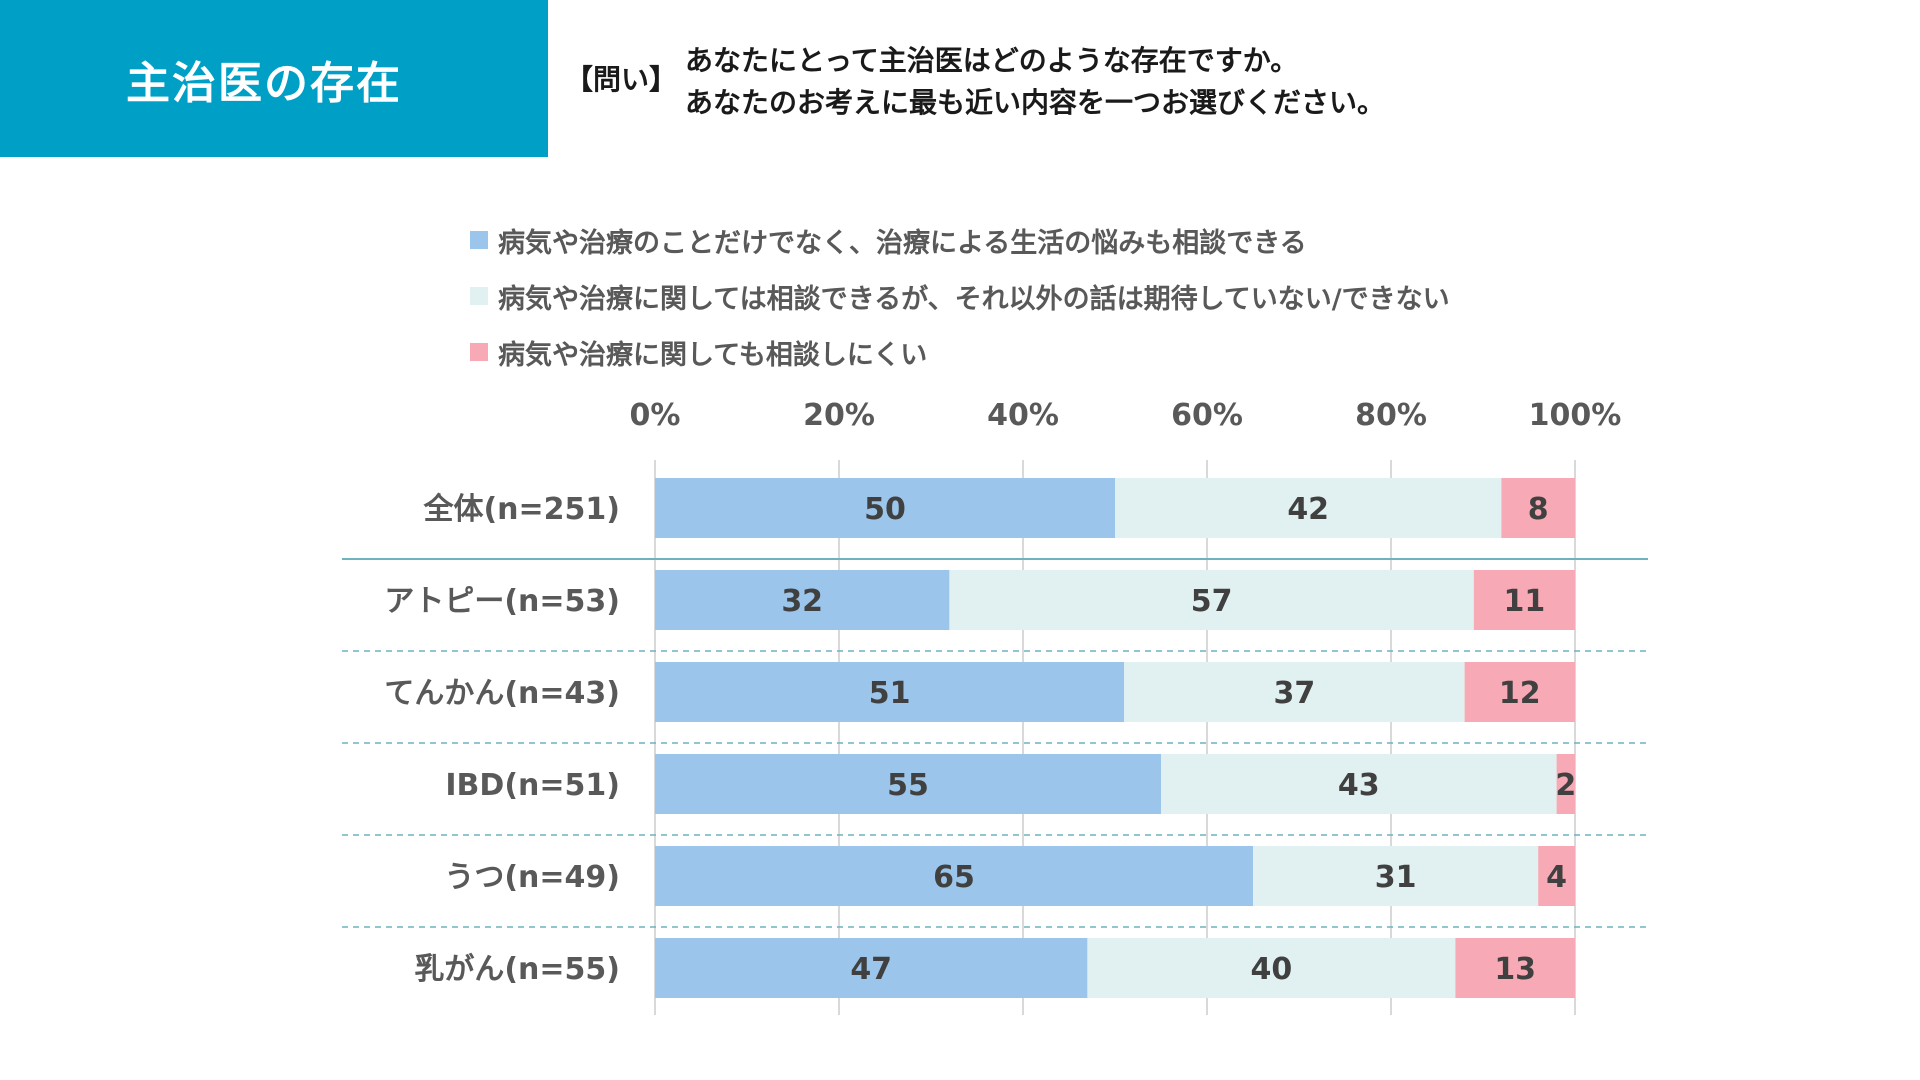 This screenshot has height=1080, width=1920. I want to click on data-label: 47, so click(871, 969).